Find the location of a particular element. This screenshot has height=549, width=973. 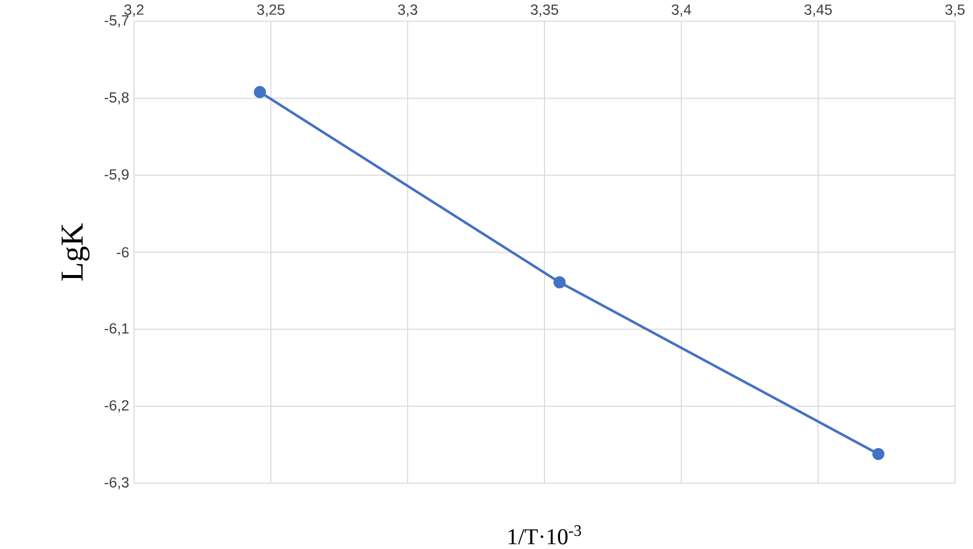

y-tick-label: -6 is located at coordinates (122, 252).